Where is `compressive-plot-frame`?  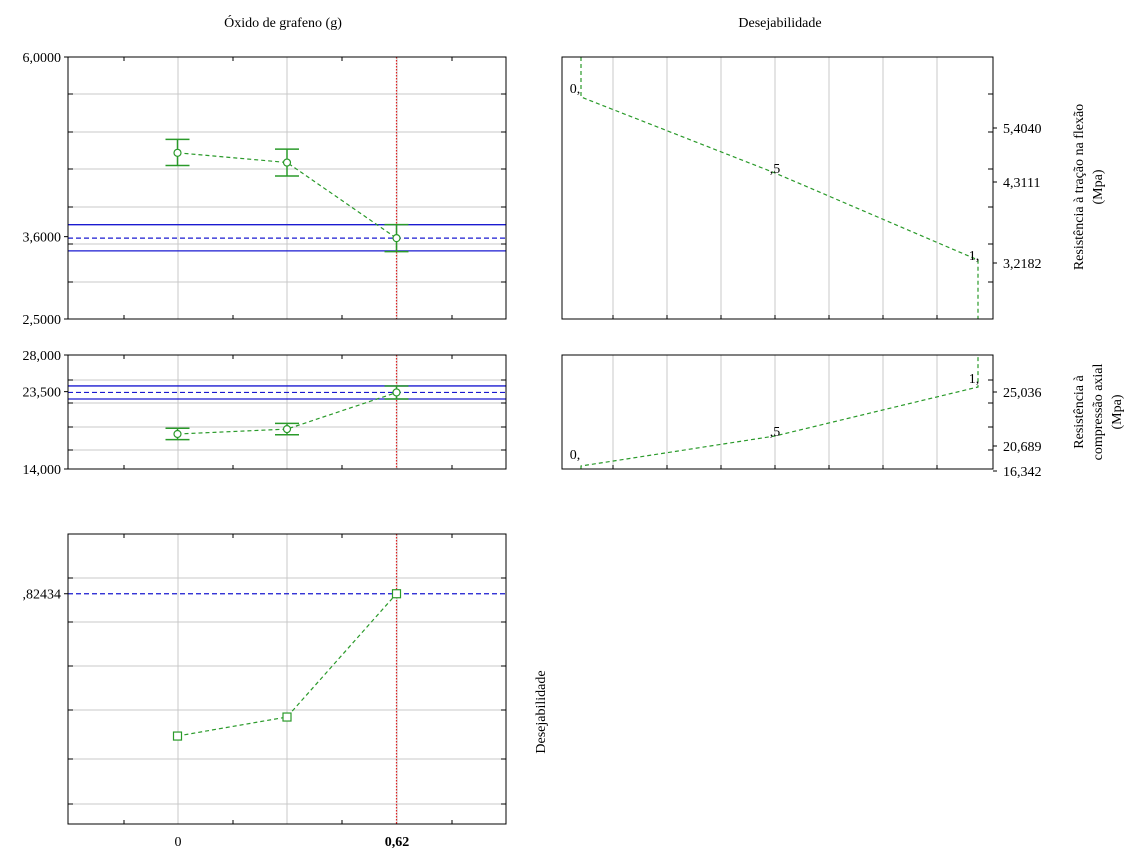 compressive-plot-frame is located at coordinates (287, 412).